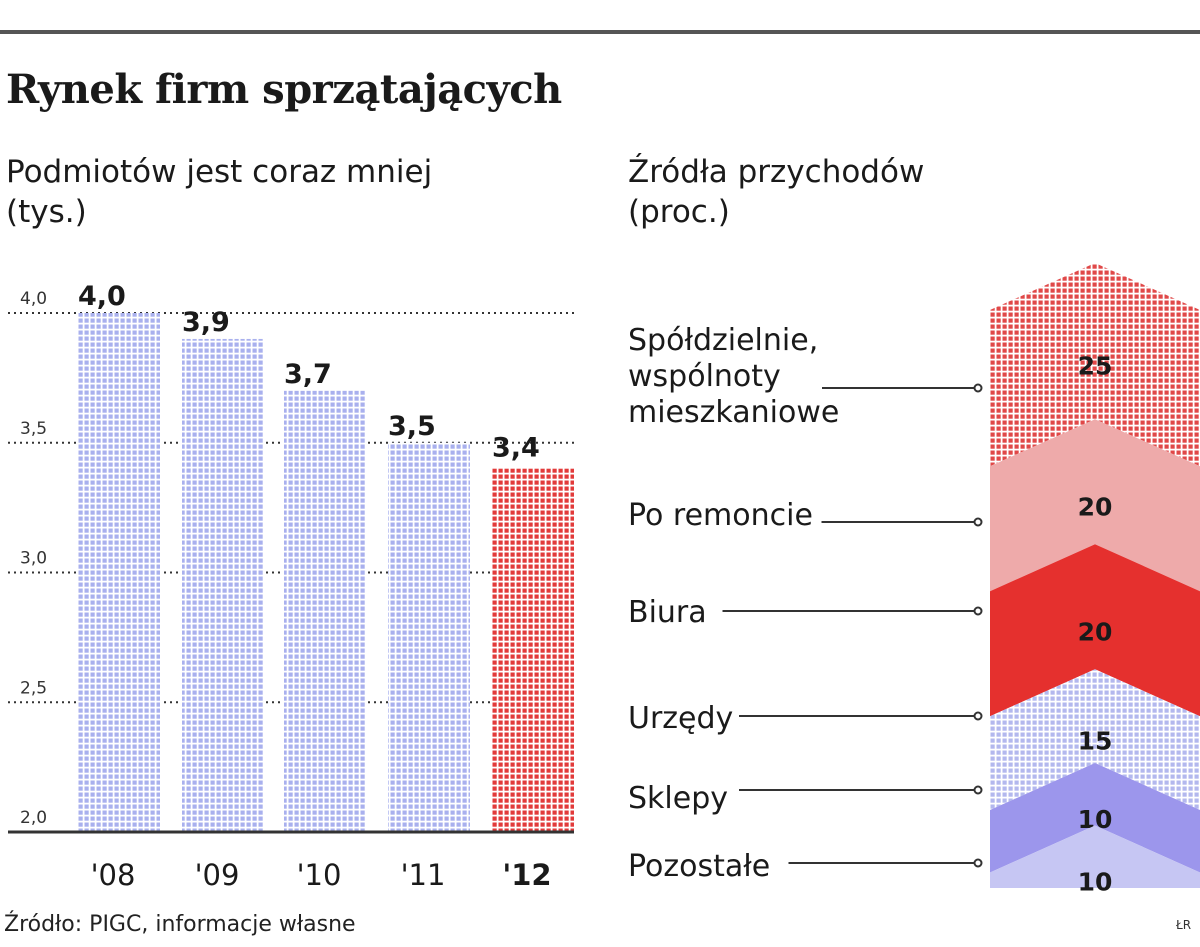 The width and height of the screenshot is (1200, 947). What do you see at coordinates (219, 172) in the screenshot?
I see `bar-chart-title: Podmiotów jest coraz mniej` at bounding box center [219, 172].